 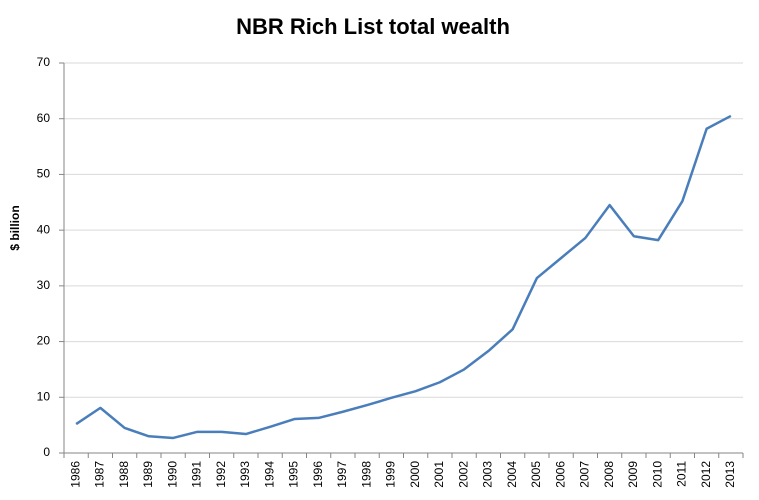 I want to click on x-tick-label: 1991, so click(x=197, y=474).